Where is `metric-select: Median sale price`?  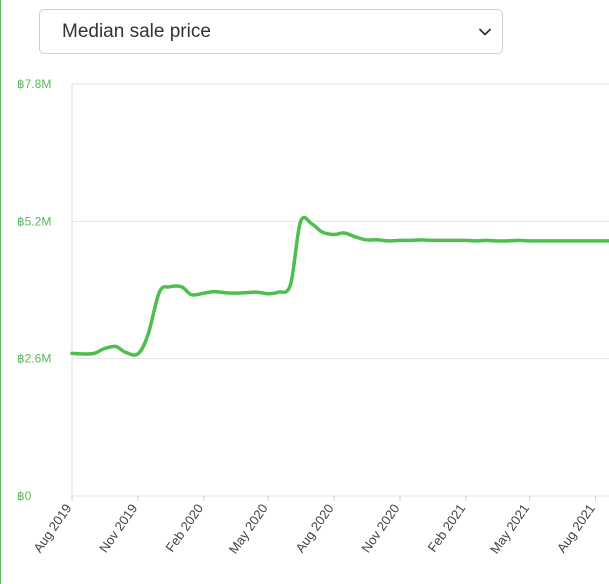 metric-select: Median sale price is located at coordinates (271, 31).